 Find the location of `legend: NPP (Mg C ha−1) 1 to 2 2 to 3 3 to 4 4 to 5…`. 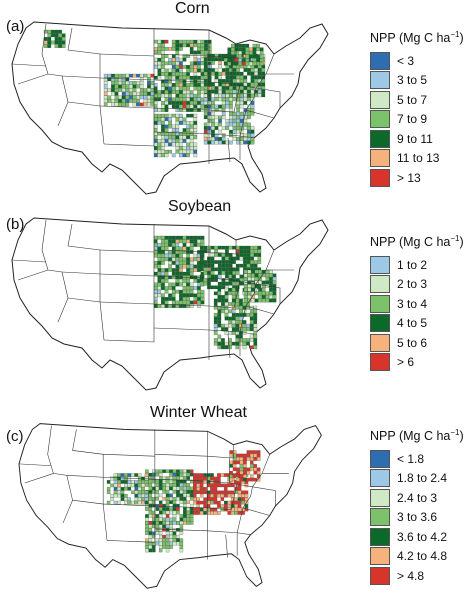

legend: NPP (Mg C ha−1) 1 to 2 2 to 3 3 to 4 4 to 5… is located at coordinates (417, 303).